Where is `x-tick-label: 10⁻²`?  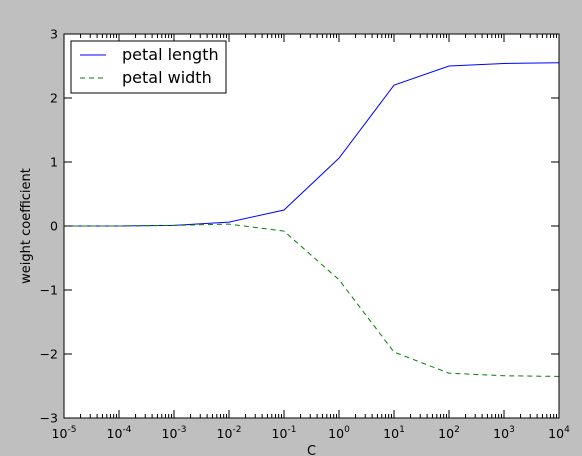 x-tick-label: 10⁻² is located at coordinates (229, 433).